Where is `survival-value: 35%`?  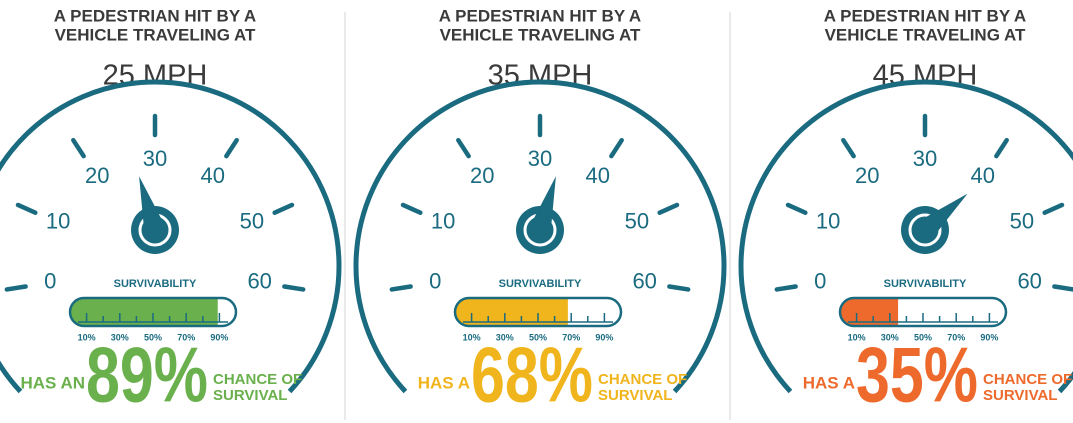
survival-value: 35% is located at coordinates (917, 375).